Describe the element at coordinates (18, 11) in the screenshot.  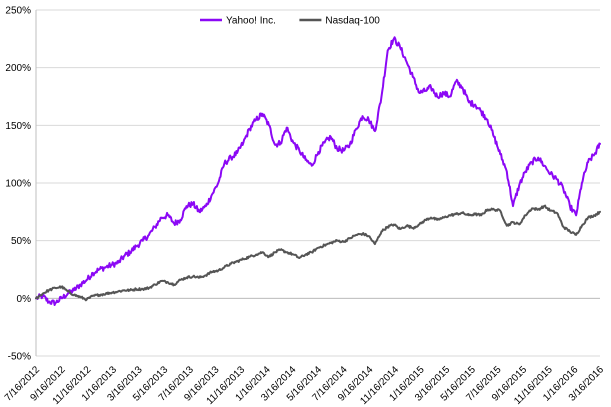
I see `y-tick-label: 250%` at that location.